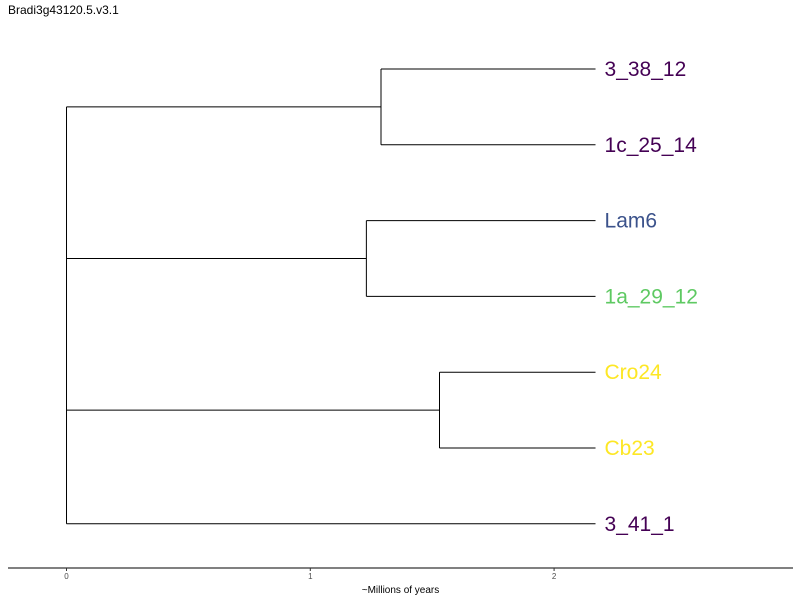 Image resolution: width=800 pixels, height=600 pixels. What do you see at coordinates (401, 590) in the screenshot?
I see `x-axis-title: ~Millions of years` at bounding box center [401, 590].